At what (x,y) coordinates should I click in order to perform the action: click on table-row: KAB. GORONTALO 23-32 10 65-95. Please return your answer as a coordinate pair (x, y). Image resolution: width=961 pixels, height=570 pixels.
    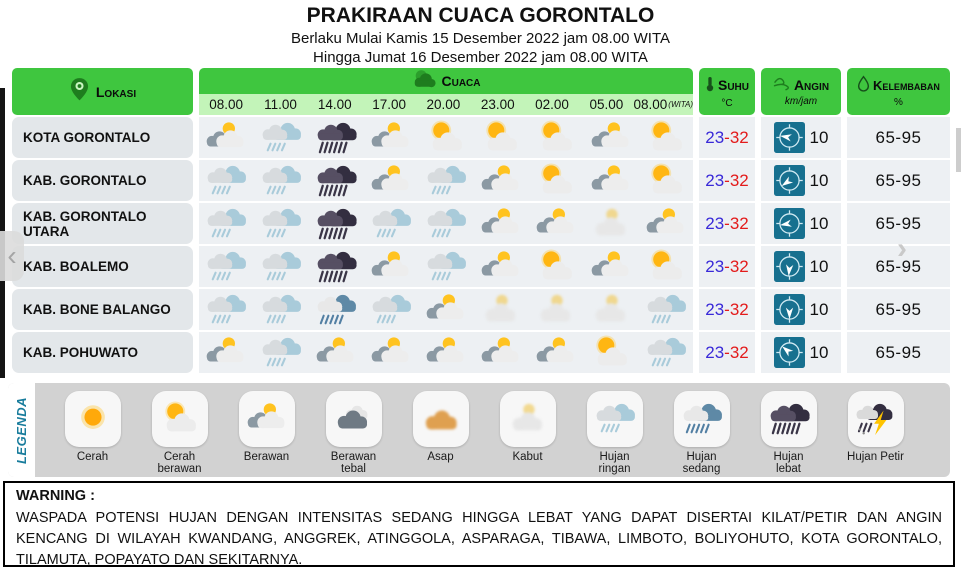
    Looking at the image, I should click on (481, 180).